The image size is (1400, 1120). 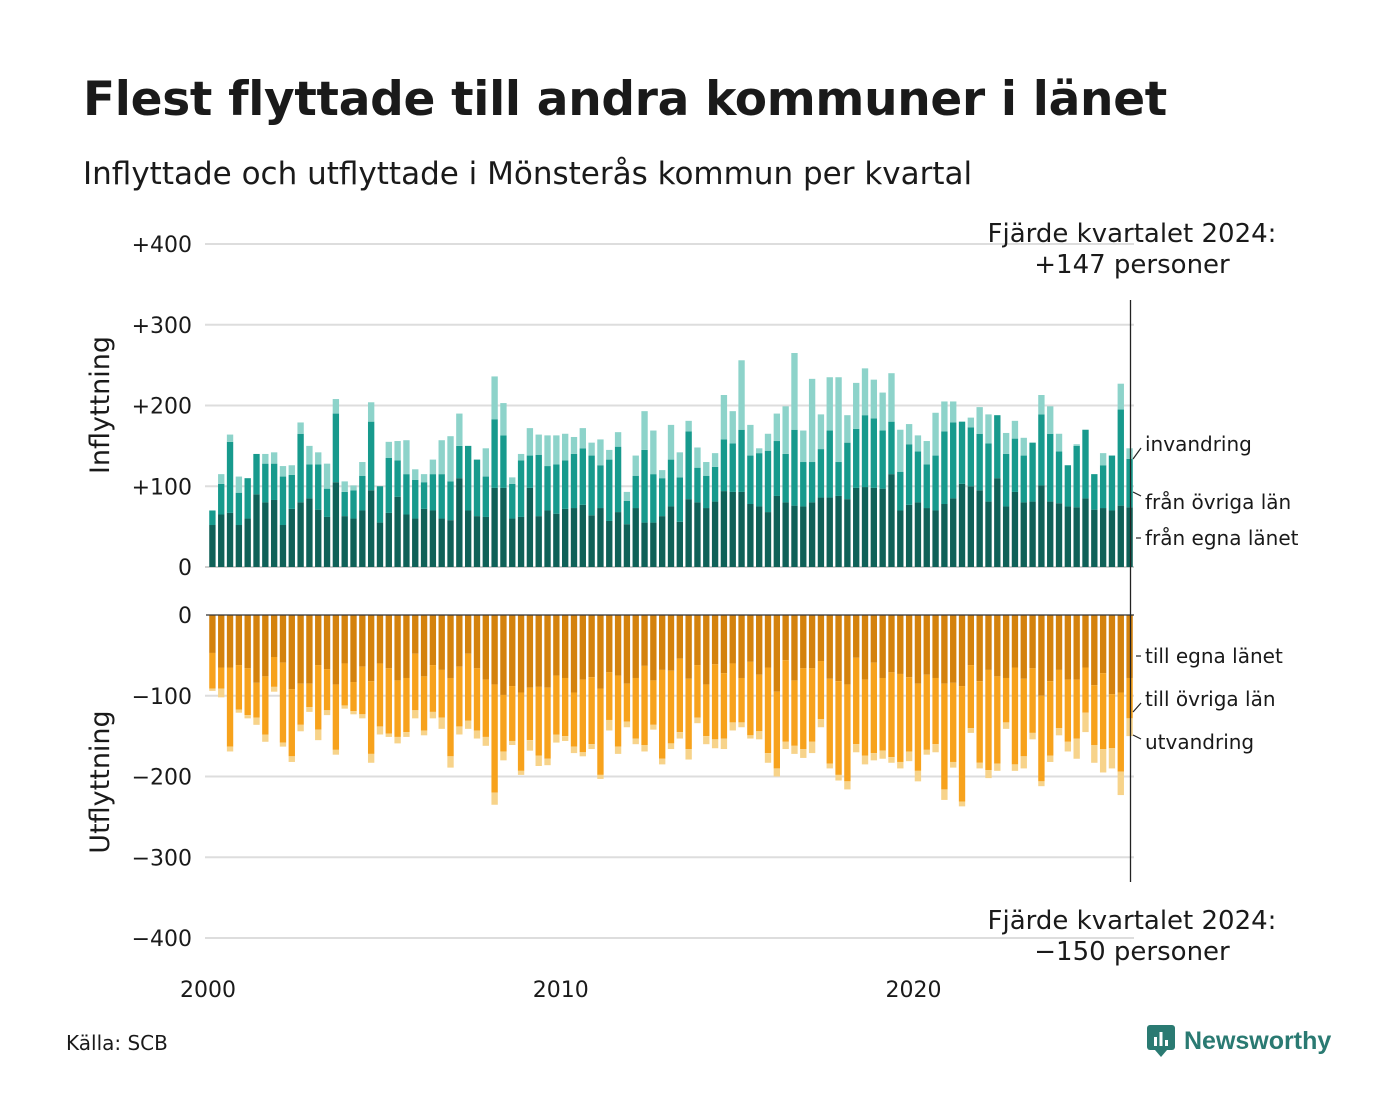 What do you see at coordinates (162, 592) in the screenshot?
I see `y-tick-labels: +400 +300 +200 +100 0 0 −100 −200 −300 −400` at bounding box center [162, 592].